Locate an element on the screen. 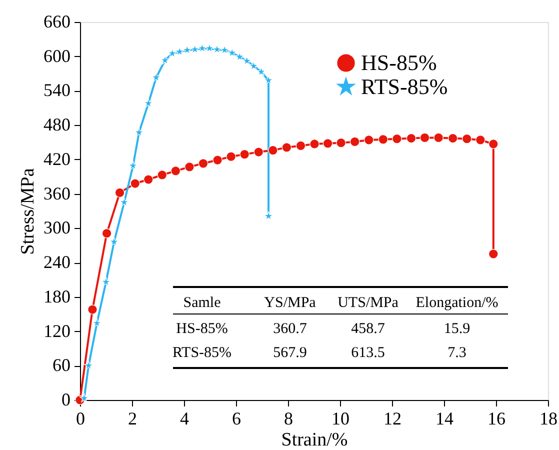 Image resolution: width=559 pixels, height=450 pixels. annotation: 613.5 is located at coordinates (368, 353).